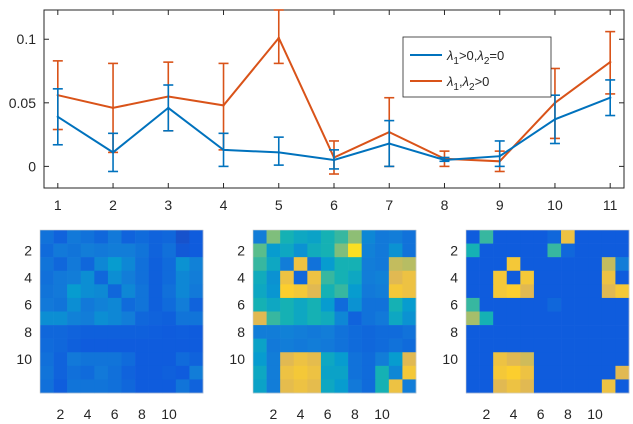  Describe the element at coordinates (475, 57) in the screenshot. I see `legend-label-1: λ1>0,λ2=0` at that location.